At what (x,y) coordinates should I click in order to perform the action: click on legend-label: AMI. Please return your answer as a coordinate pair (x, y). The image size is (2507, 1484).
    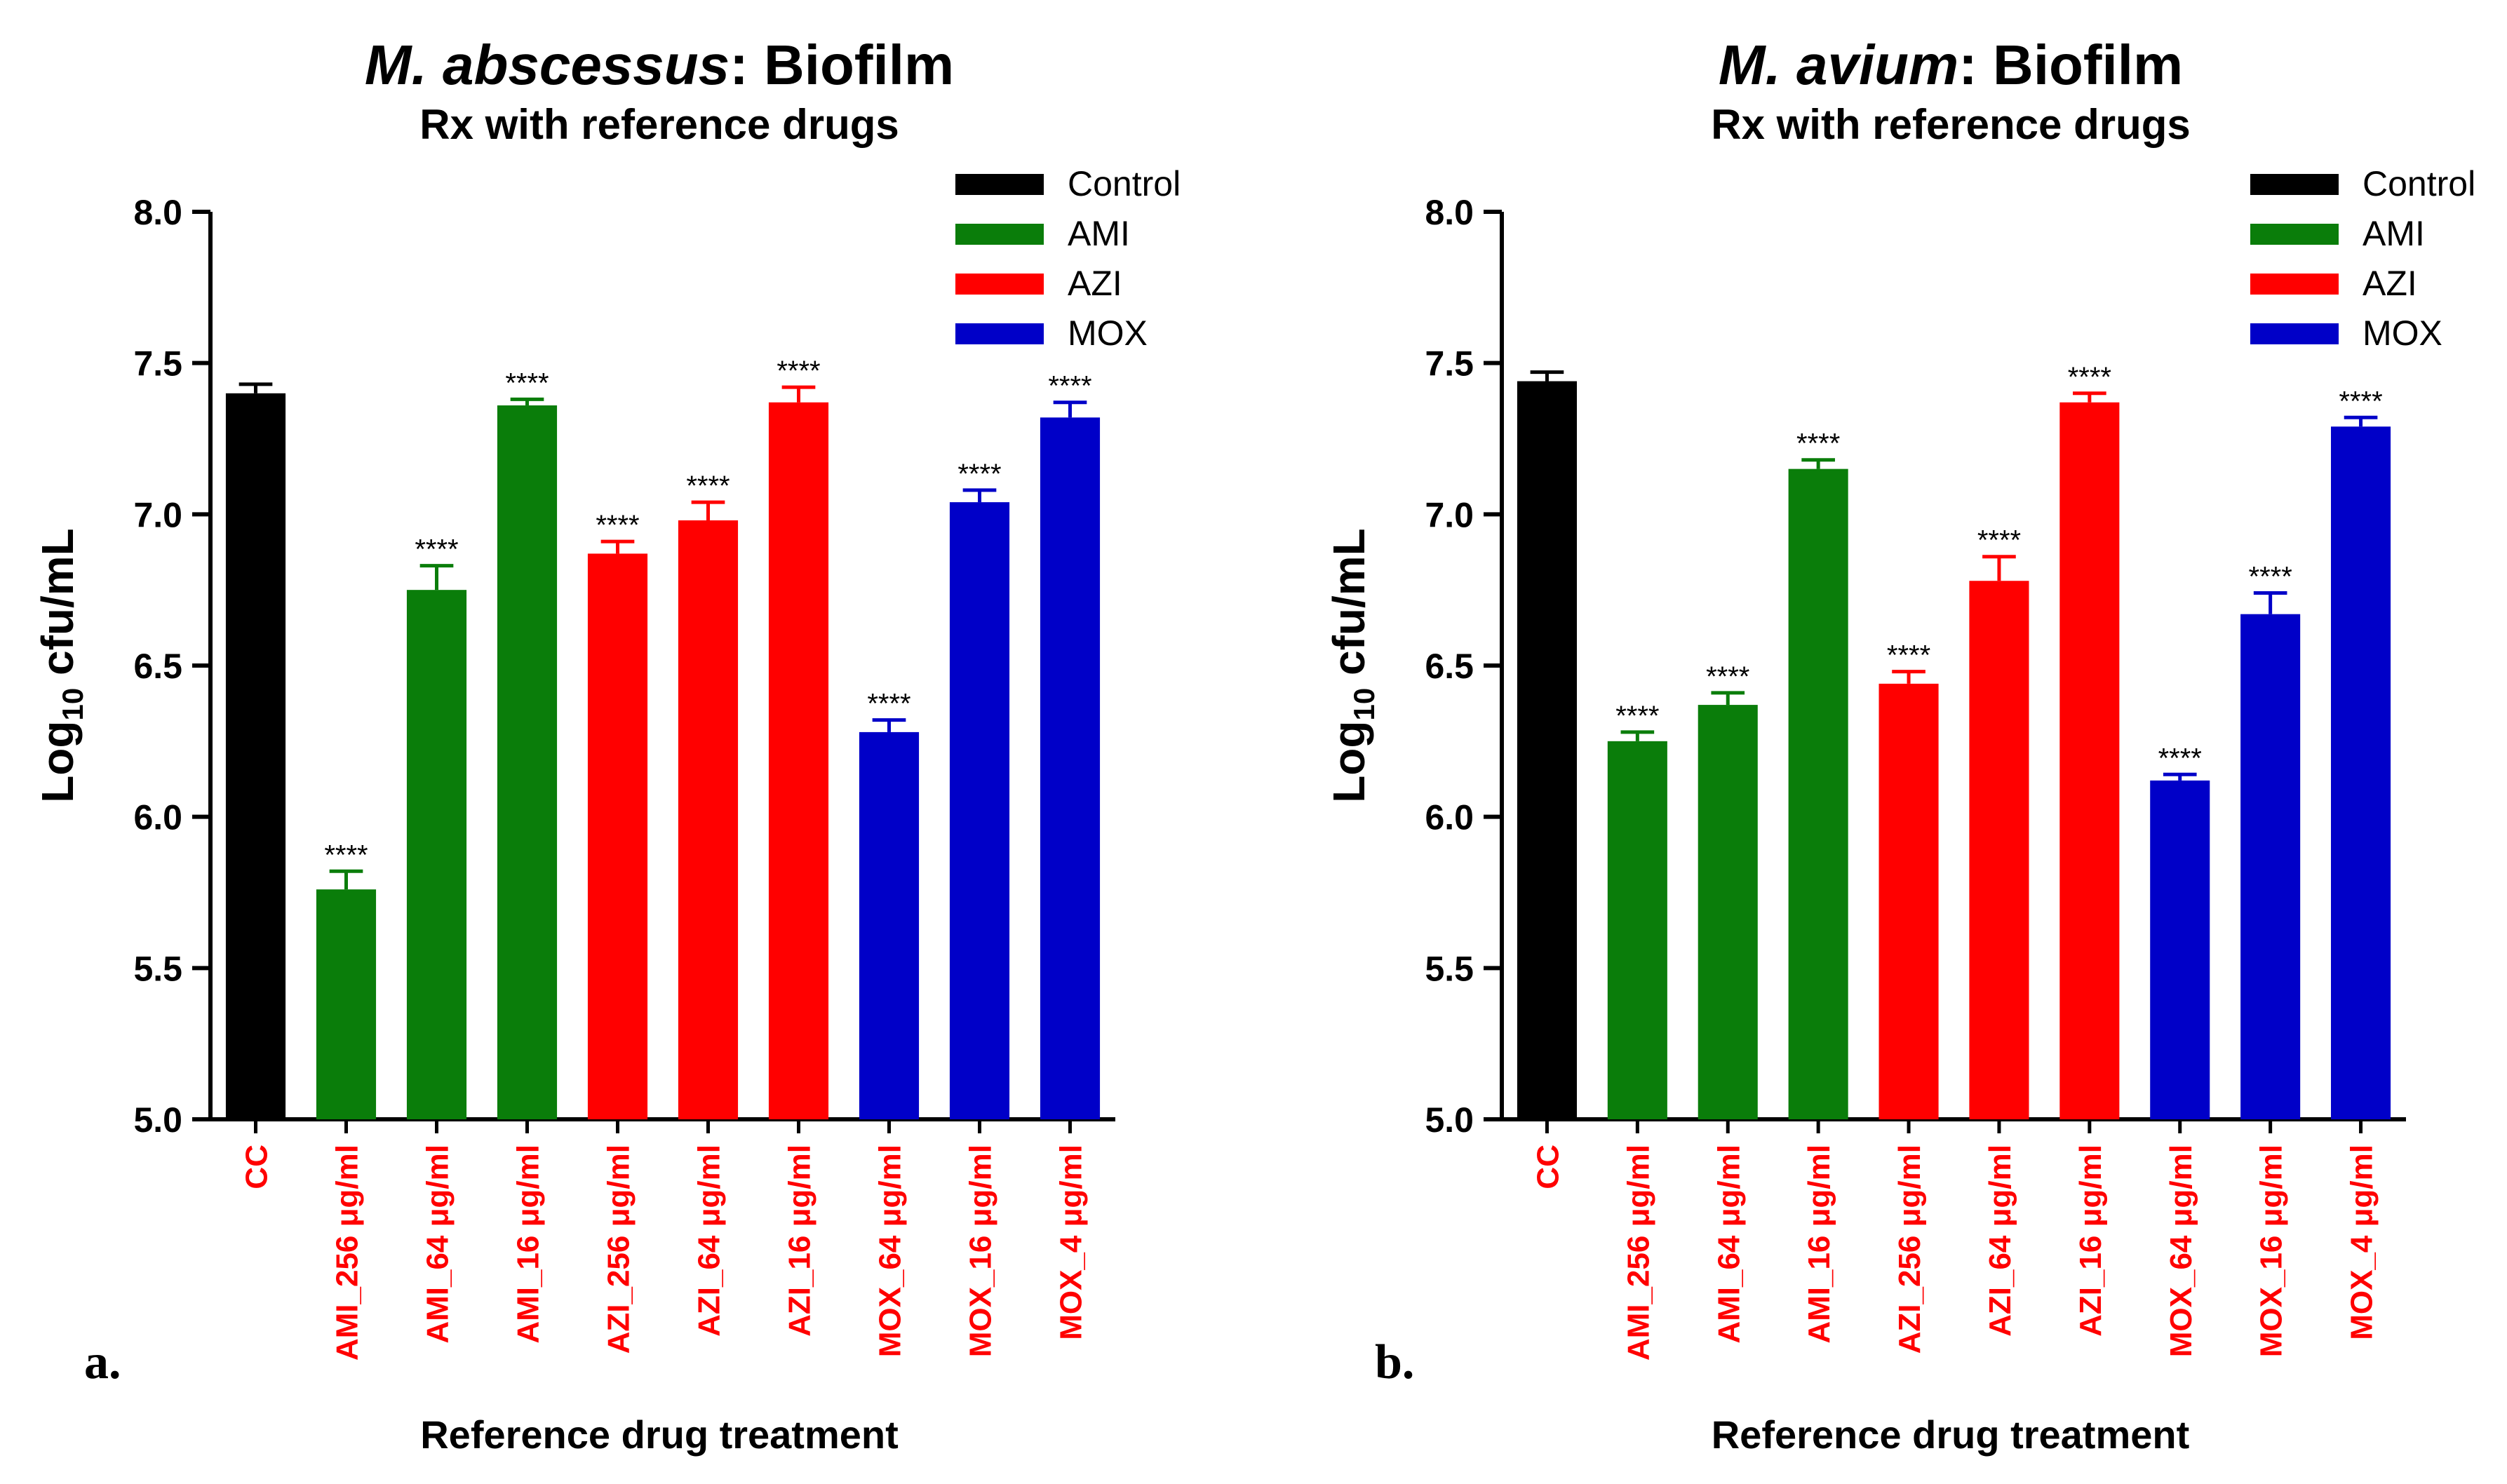
    Looking at the image, I should click on (2394, 234).